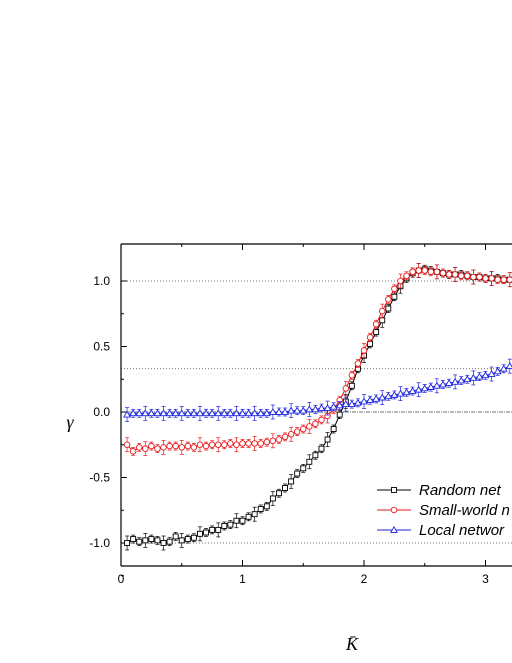 Image resolution: width=512 pixels, height=663 pixels. What do you see at coordinates (101, 281) in the screenshot?
I see `y-tick-label: 1.0` at bounding box center [101, 281].